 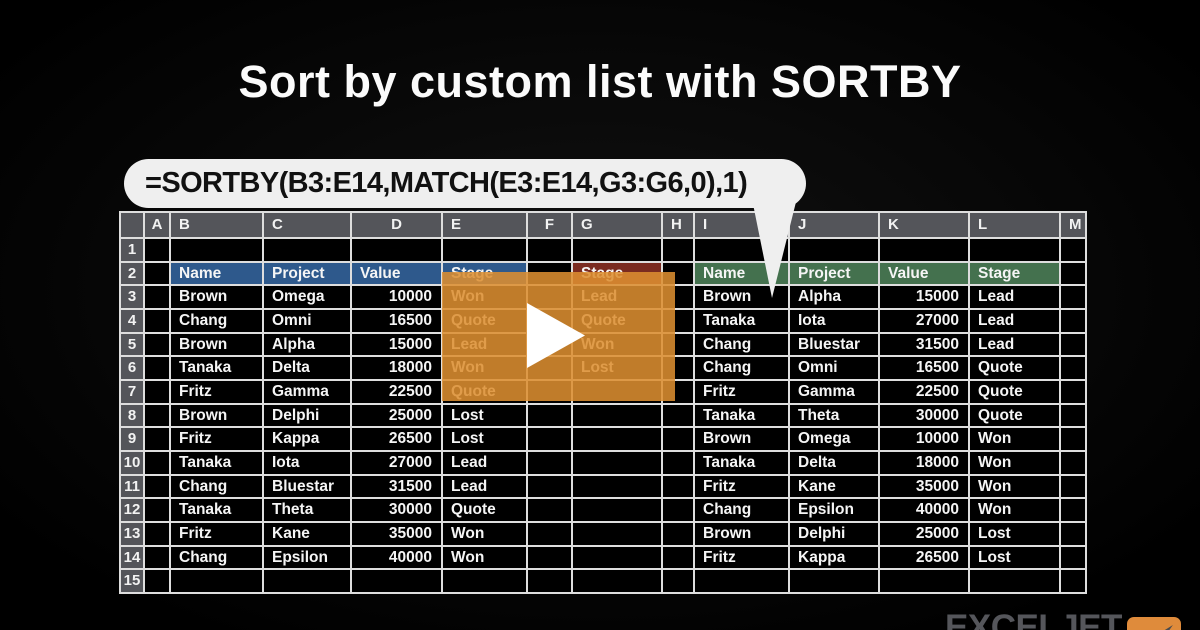 What do you see at coordinates (216, 368) in the screenshot?
I see `cell-B6: Tanaka` at bounding box center [216, 368].